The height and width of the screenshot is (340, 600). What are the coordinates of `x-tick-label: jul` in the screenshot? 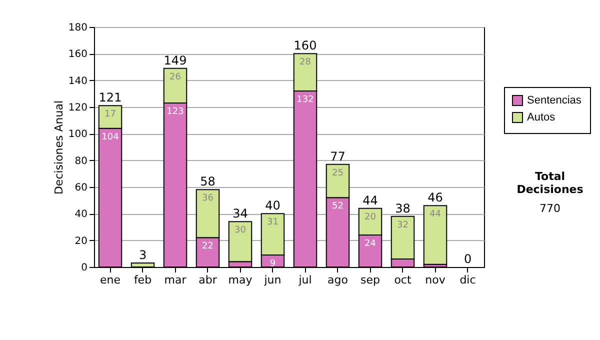 It's located at (305, 280).